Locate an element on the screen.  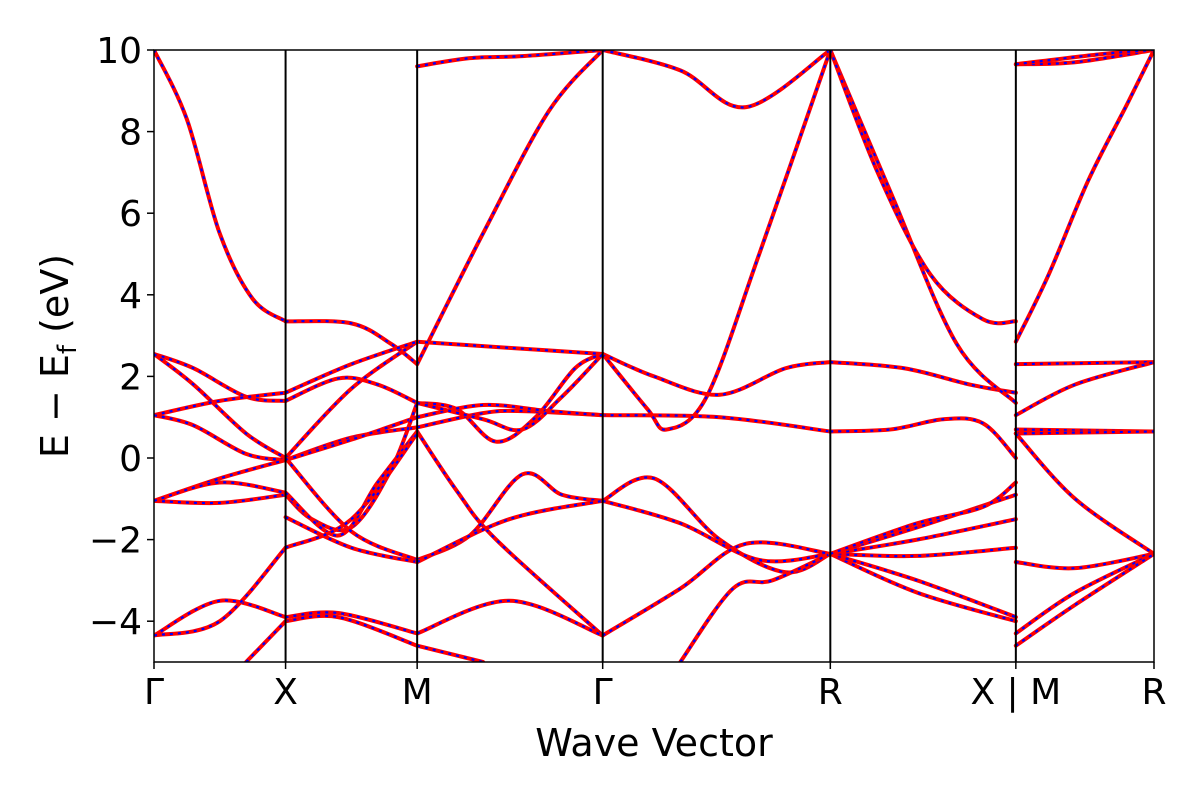
y-tick-label-2: 0 is located at coordinates (130, 459).